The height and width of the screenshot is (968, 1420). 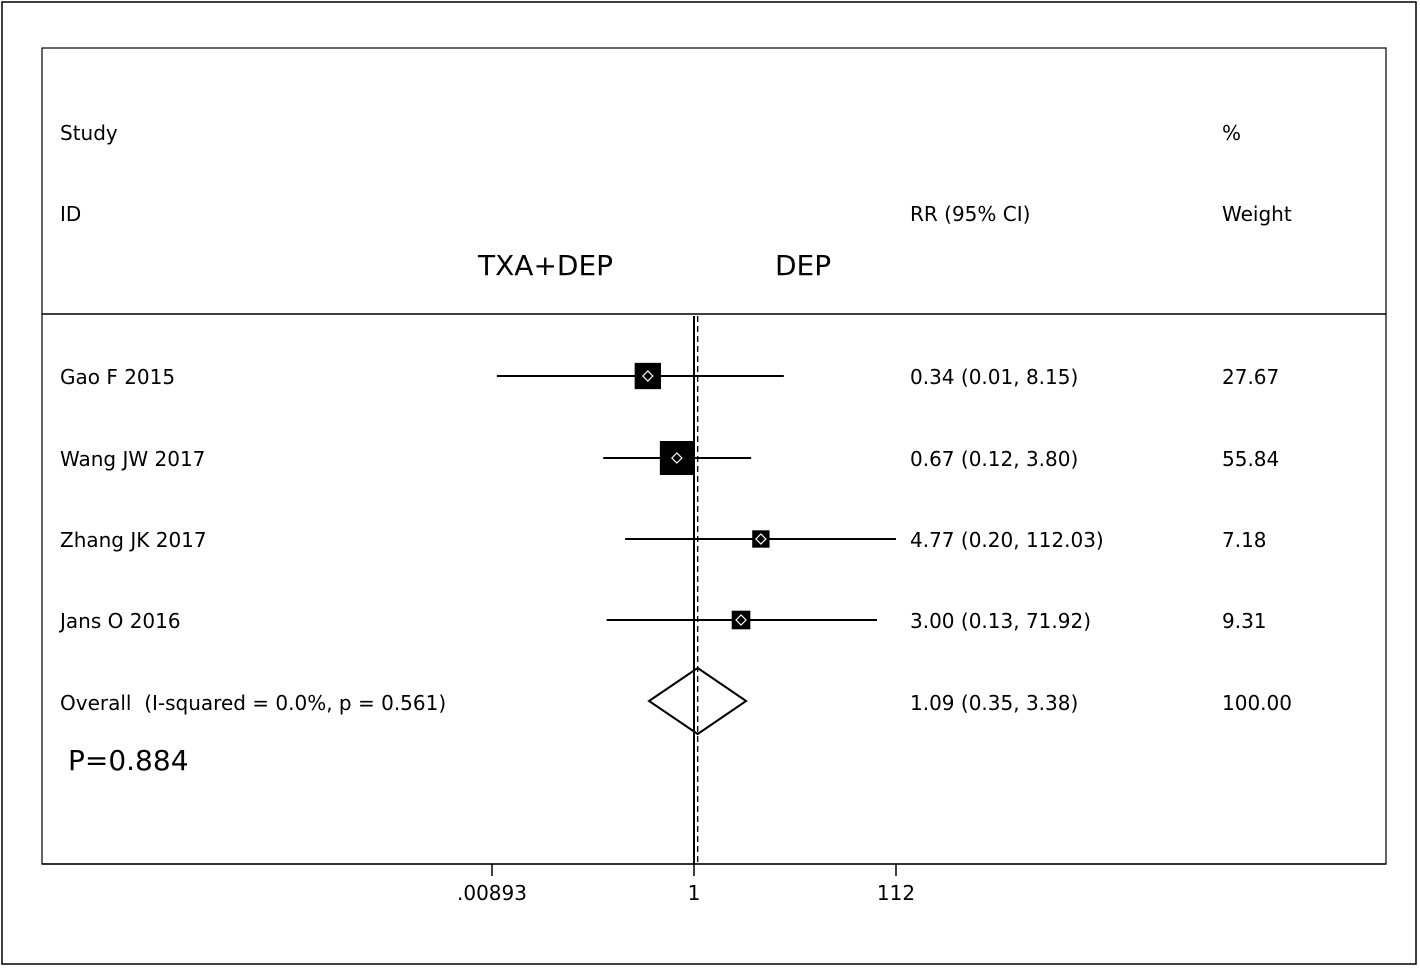 What do you see at coordinates (663, 540) in the screenshot?
I see `study-row-2: Zhang JK 2017 4.77 (0.20, 112.03) 7.18` at bounding box center [663, 540].